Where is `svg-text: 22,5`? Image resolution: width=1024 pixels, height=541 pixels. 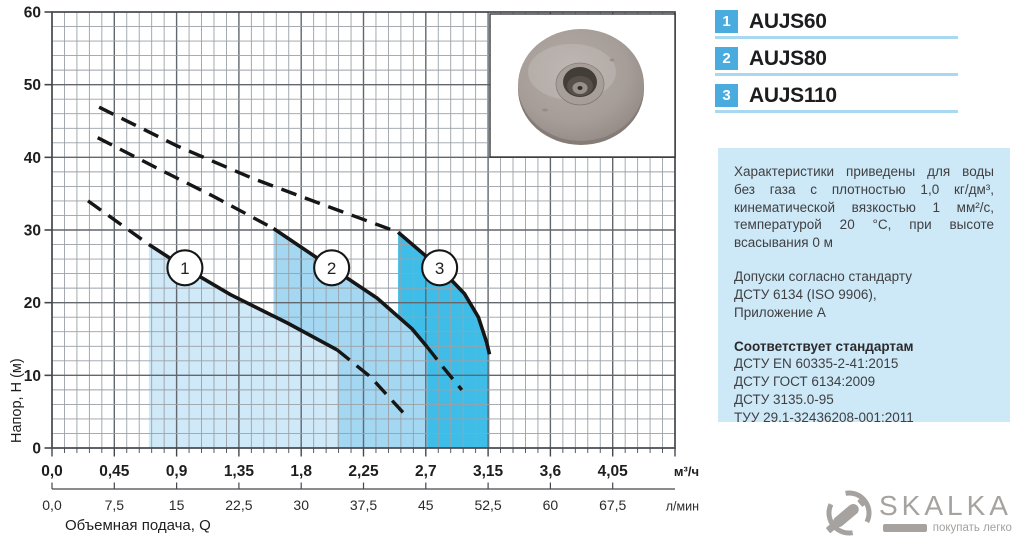 svg-text: 22,5 is located at coordinates (238, 505).